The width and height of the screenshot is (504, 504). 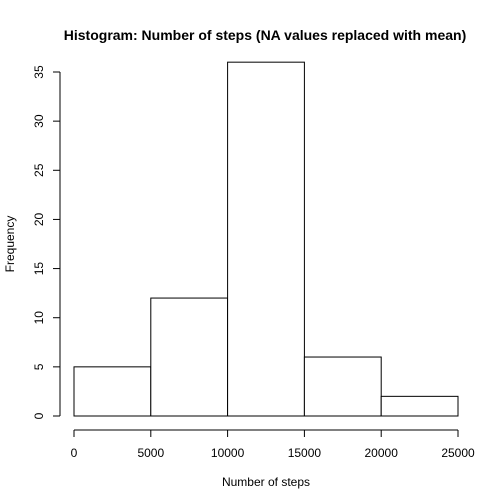 What do you see at coordinates (39, 415) in the screenshot?
I see `y-tick-label: 0` at bounding box center [39, 415].